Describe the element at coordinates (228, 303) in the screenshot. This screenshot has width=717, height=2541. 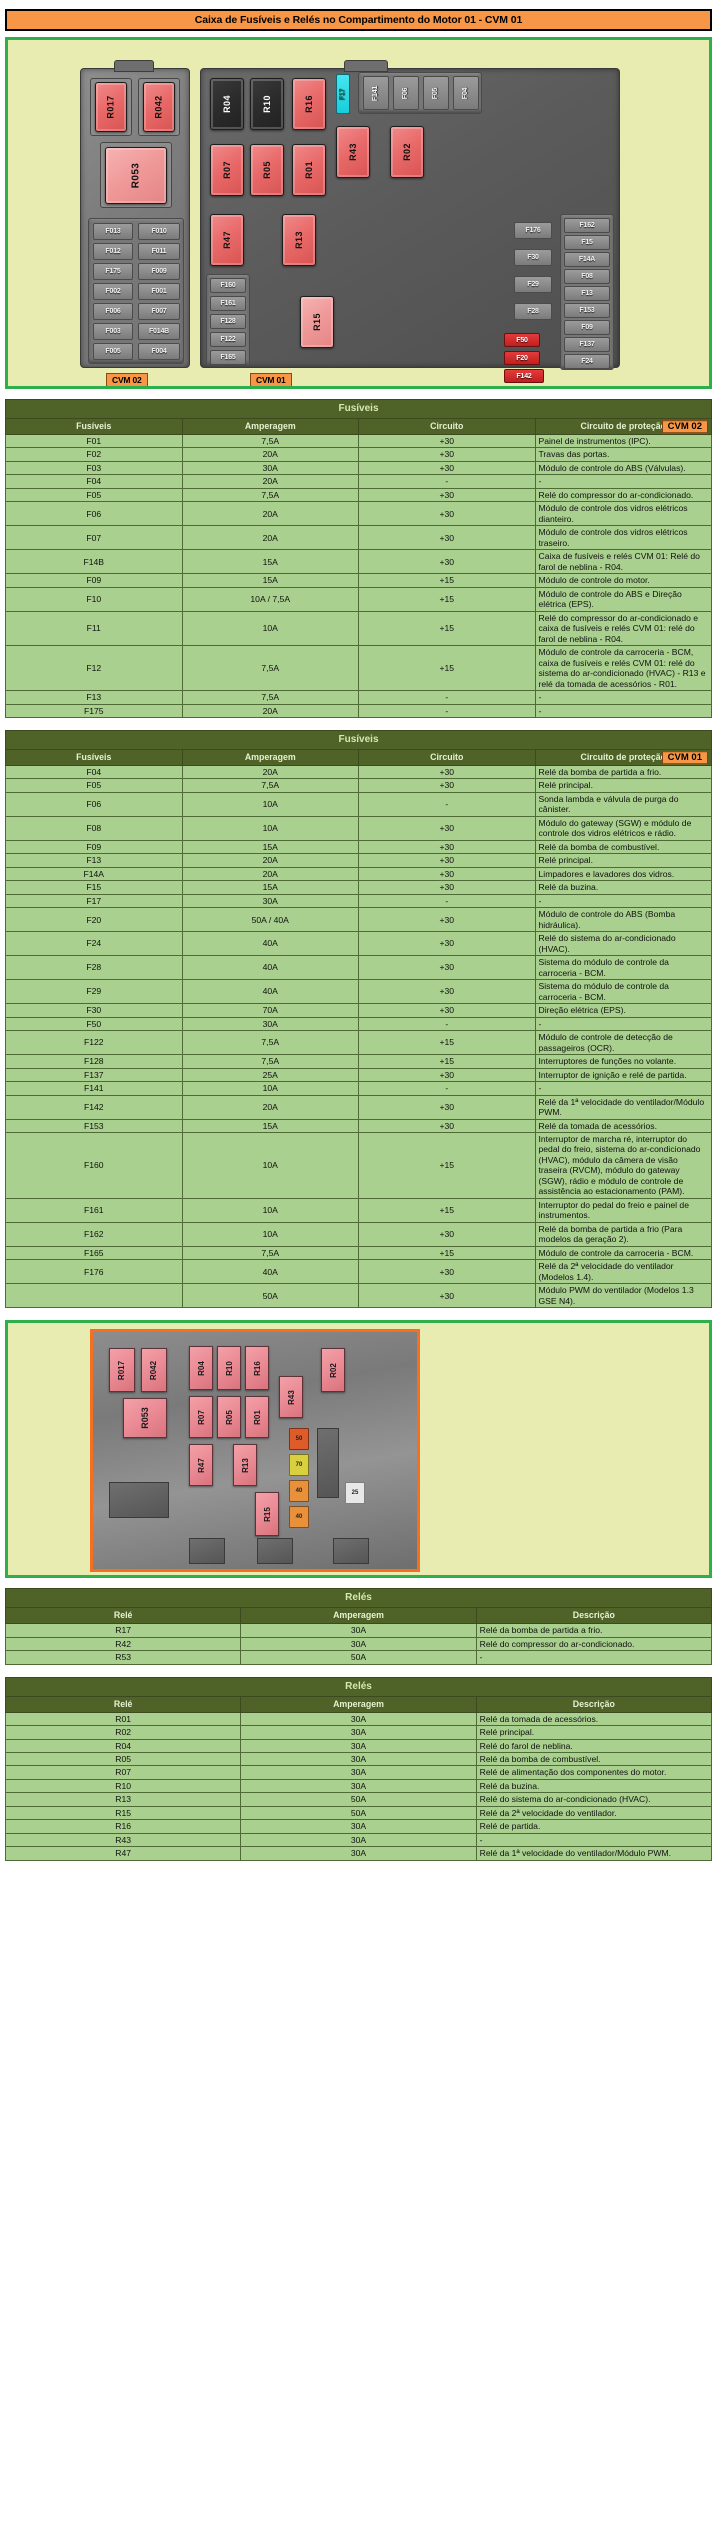
I see `fuse-f161: F161` at that location.